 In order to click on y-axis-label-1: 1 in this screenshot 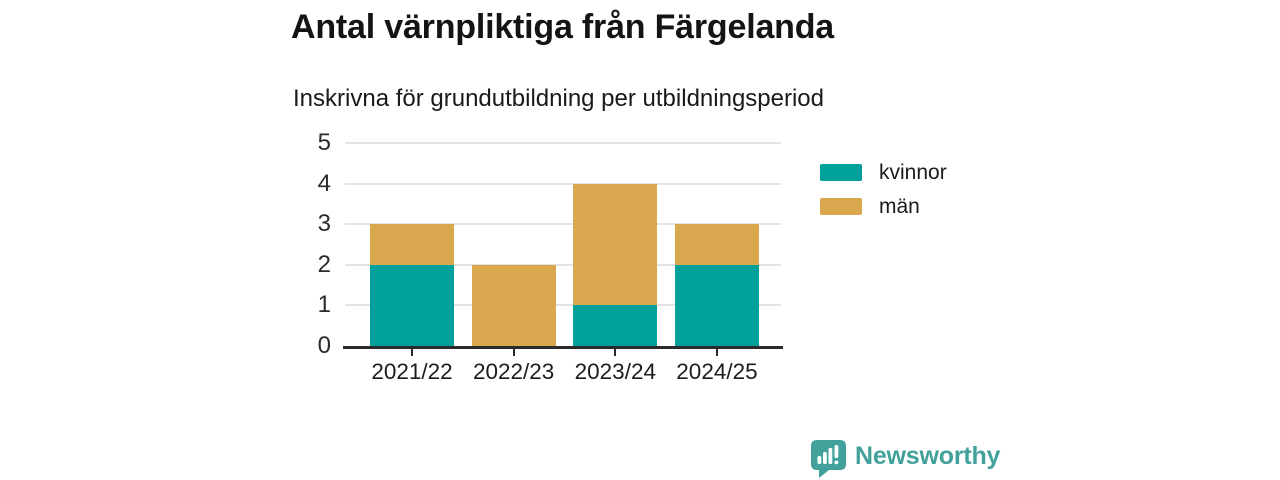, I will do `click(324, 305)`.